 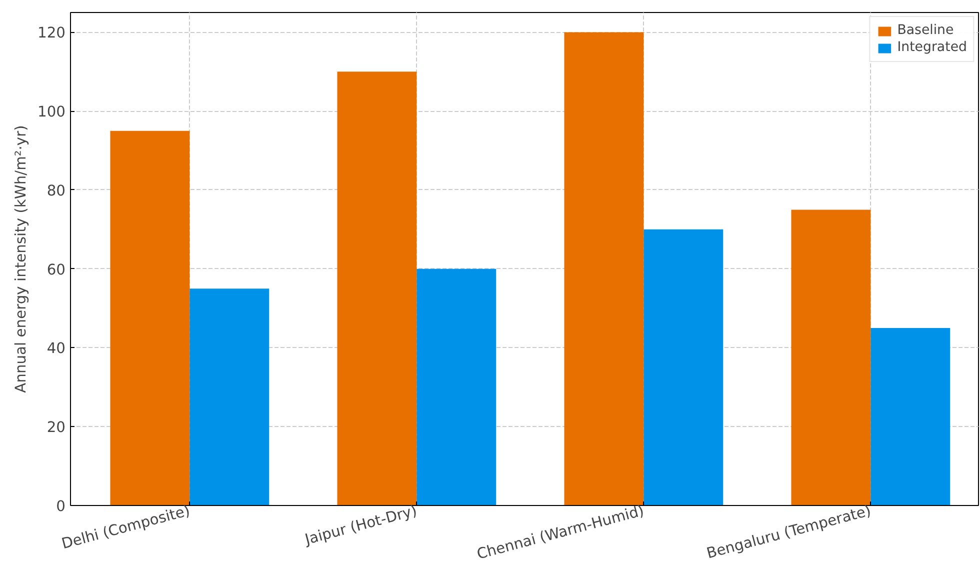 What do you see at coordinates (52, 33) in the screenshot?
I see `y-tick-label: 120` at bounding box center [52, 33].